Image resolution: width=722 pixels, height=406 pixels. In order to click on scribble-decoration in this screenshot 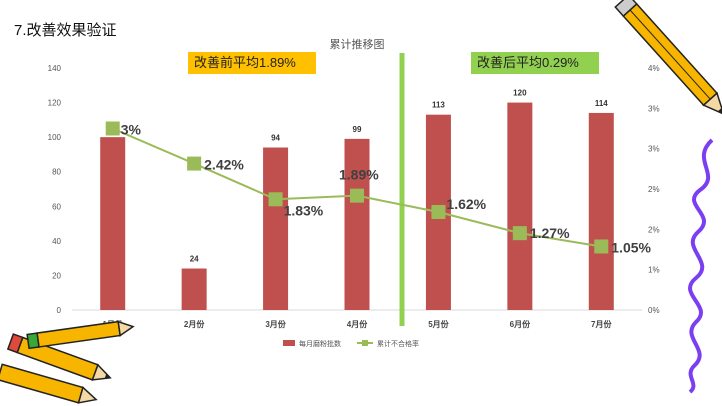, I will do `click(701, 266)`.